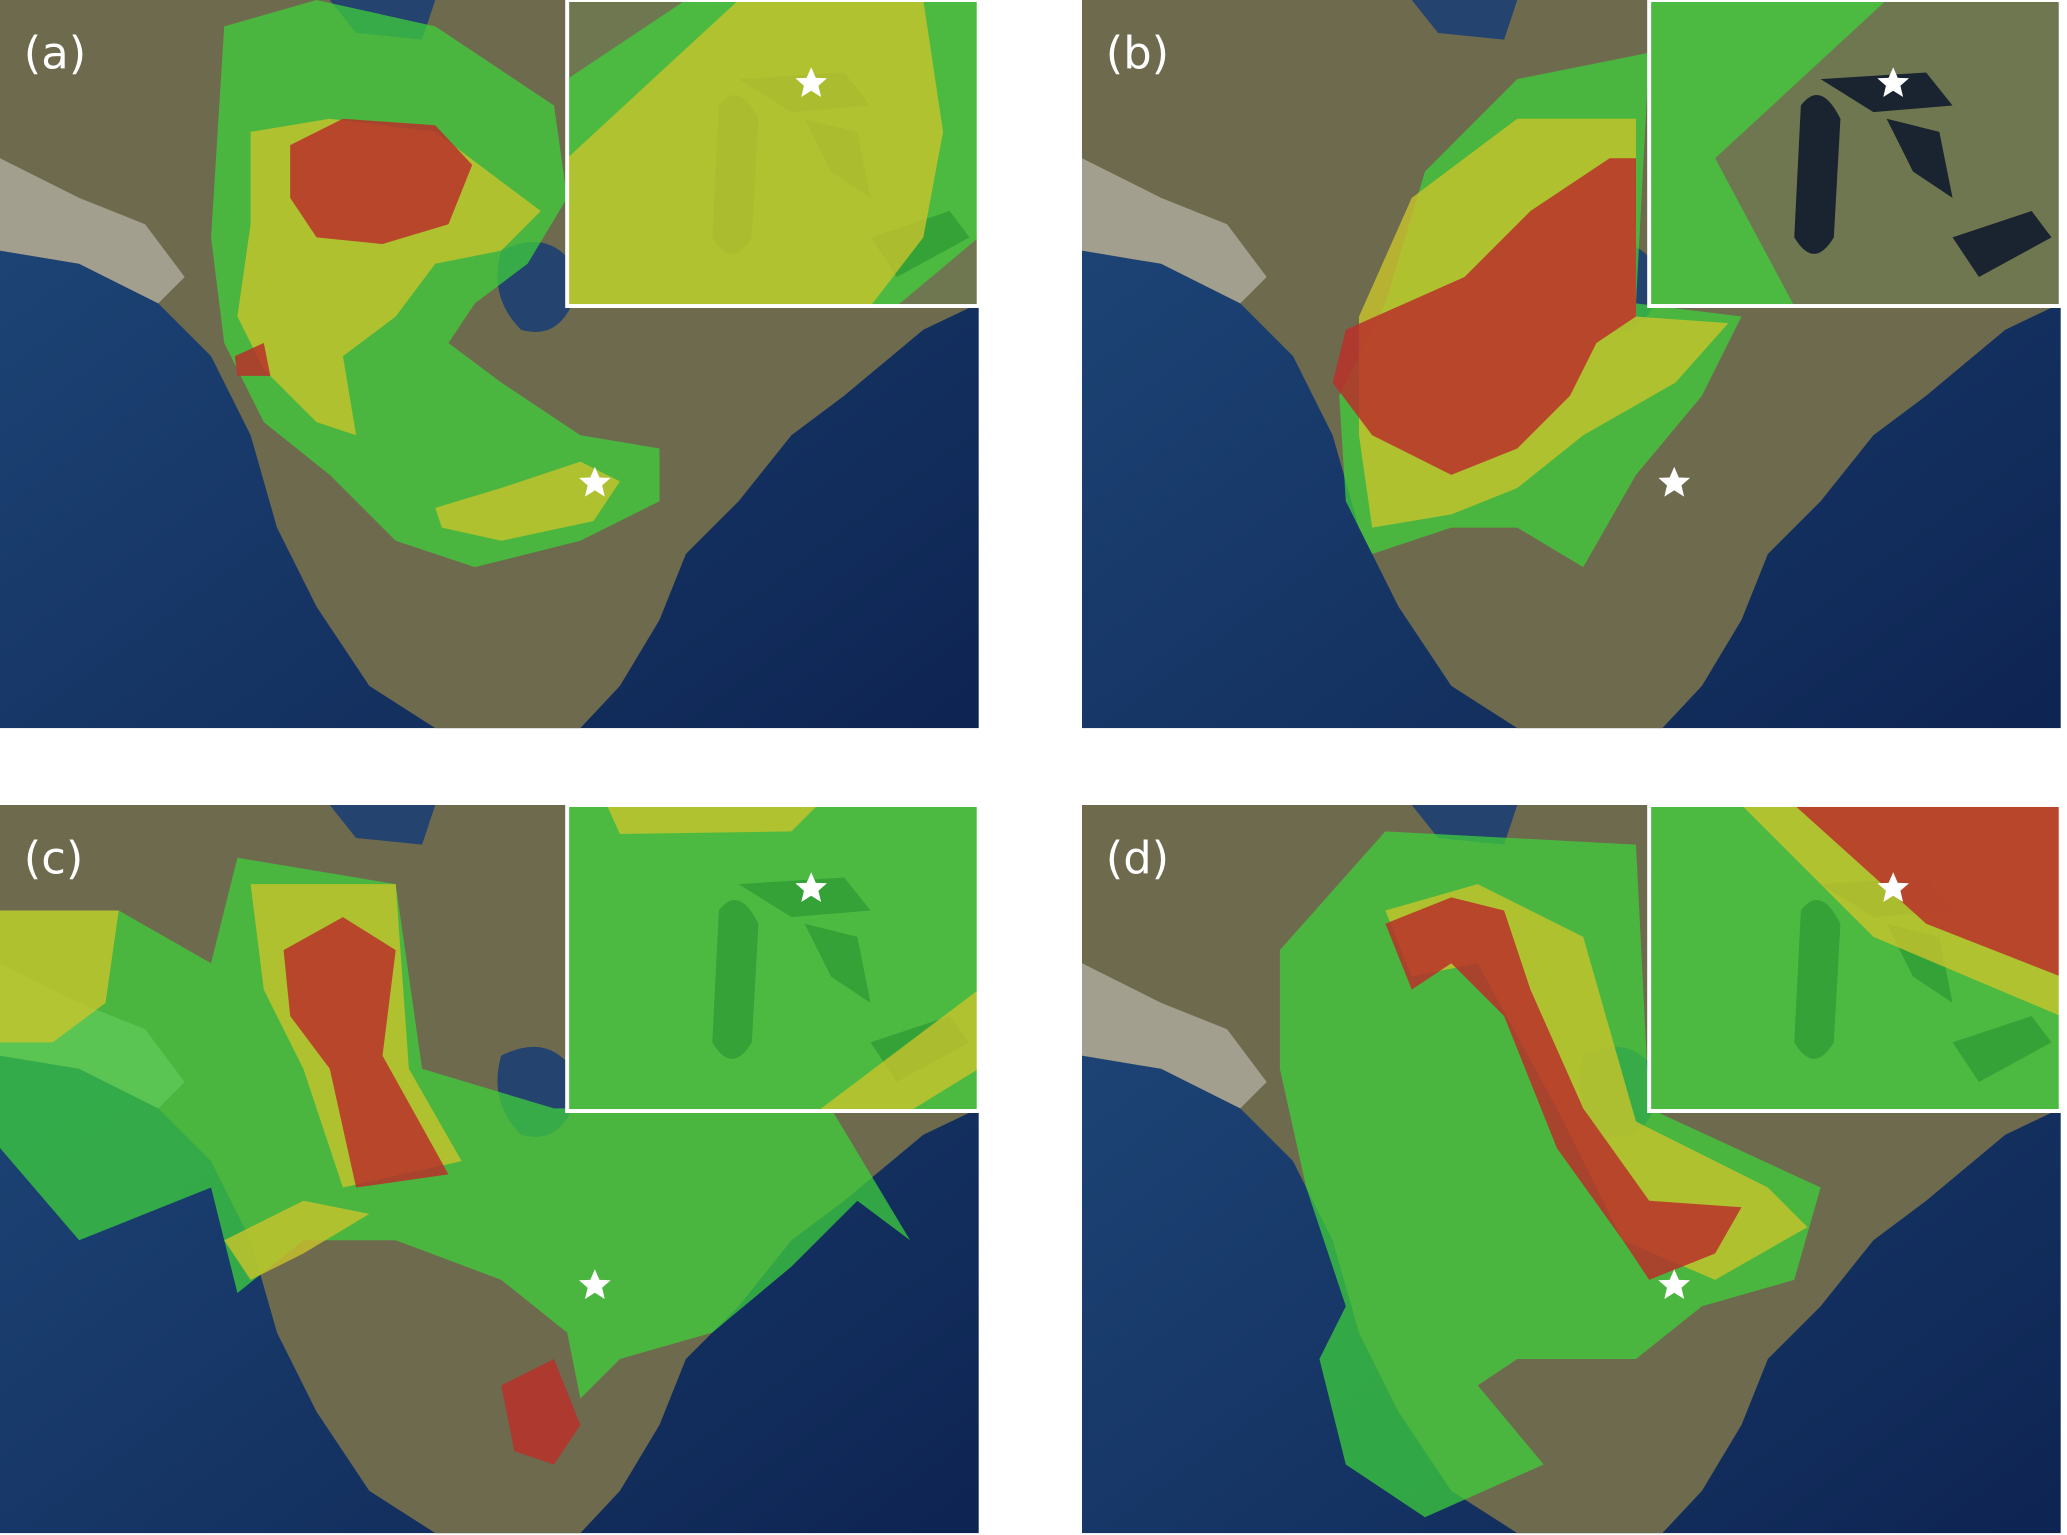 This screenshot has height=1535, width=2067. Describe the element at coordinates (55, 53) in the screenshot. I see `panel-label: (a)` at that location.